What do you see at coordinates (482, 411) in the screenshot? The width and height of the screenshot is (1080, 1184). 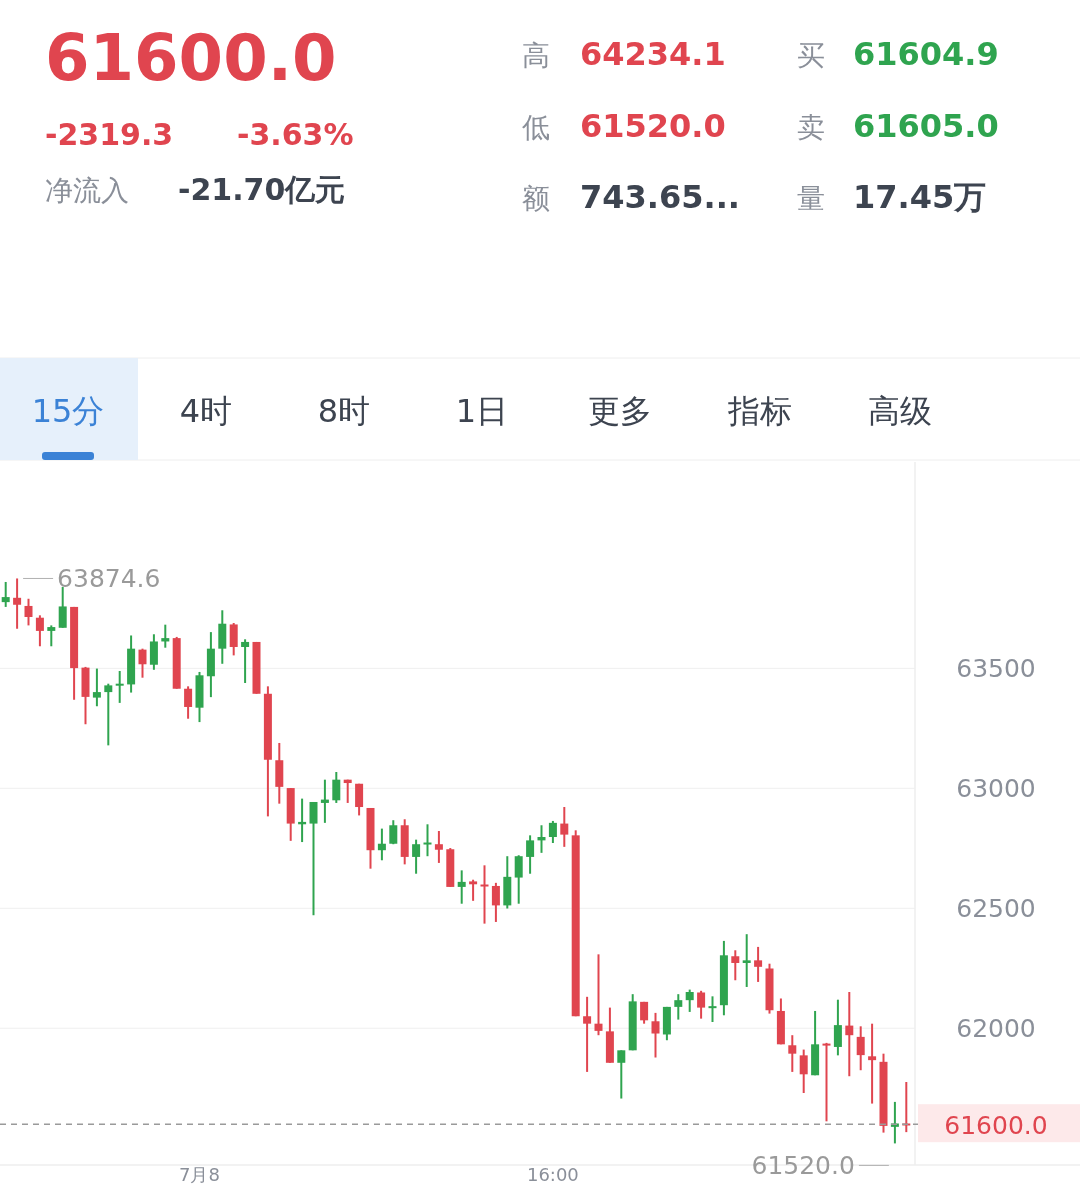 I see `text: 1日` at bounding box center [482, 411].